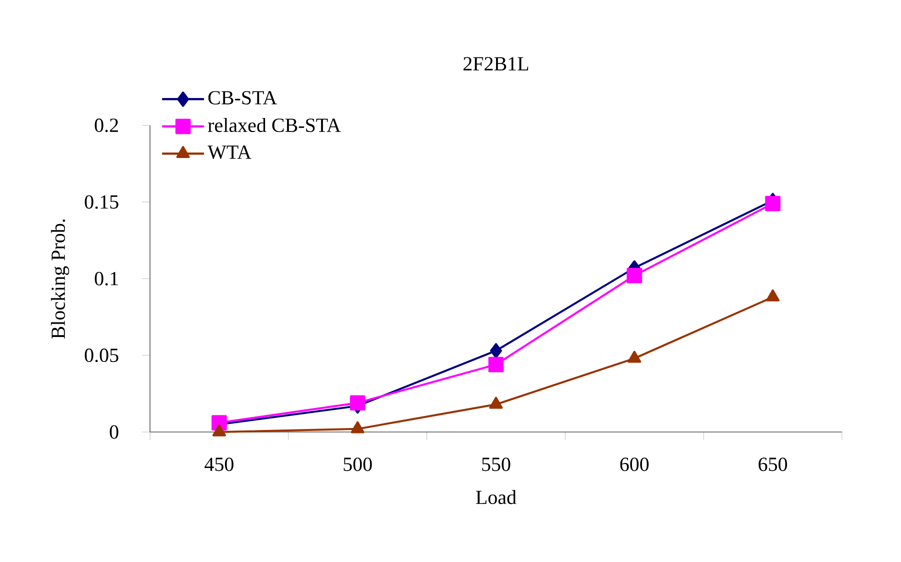 The height and width of the screenshot is (562, 901). Describe the element at coordinates (496, 497) in the screenshot. I see `x-axis-title: Load` at that location.